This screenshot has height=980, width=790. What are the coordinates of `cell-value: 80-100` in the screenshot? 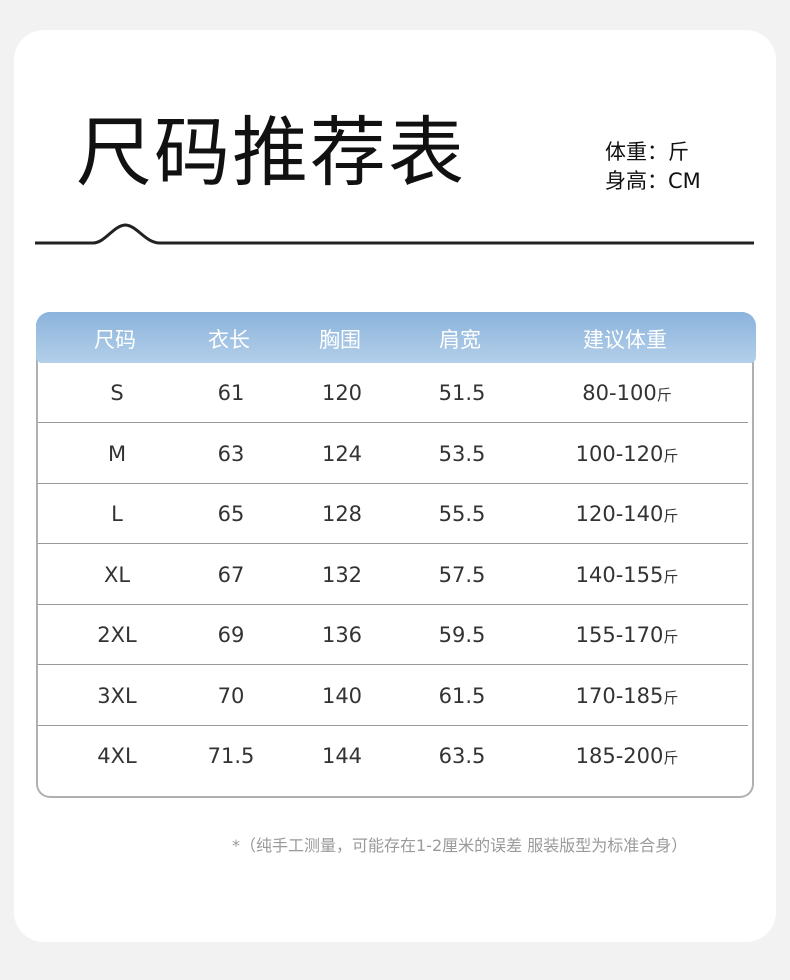 It's located at (619, 393).